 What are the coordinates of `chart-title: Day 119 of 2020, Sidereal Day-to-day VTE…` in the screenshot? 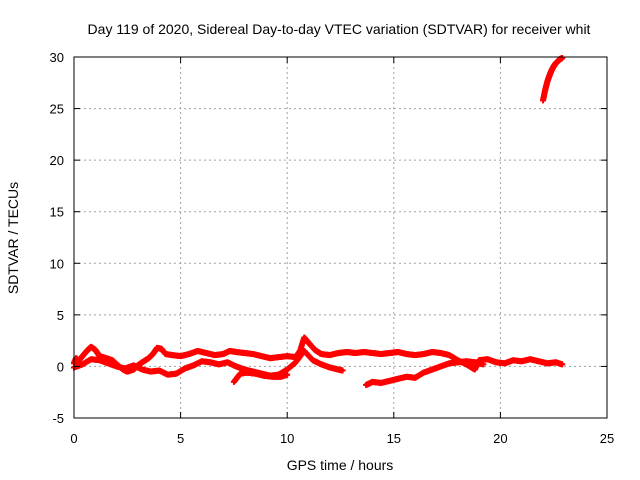 It's located at (339, 29).